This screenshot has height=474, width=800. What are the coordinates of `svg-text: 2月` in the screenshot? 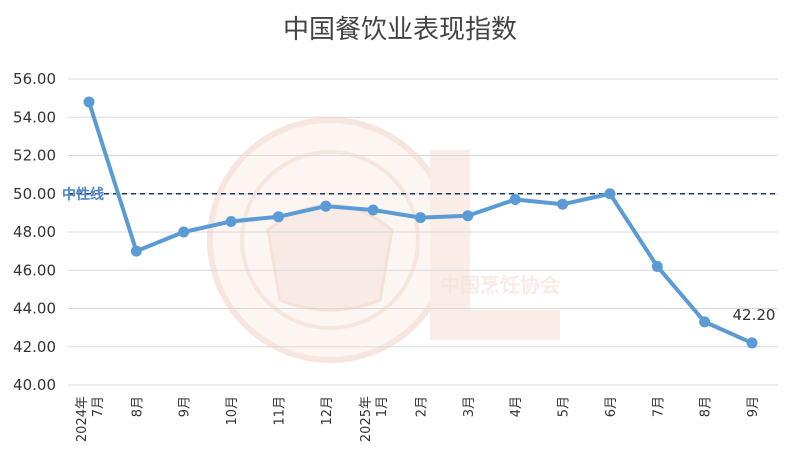 It's located at (422, 406).